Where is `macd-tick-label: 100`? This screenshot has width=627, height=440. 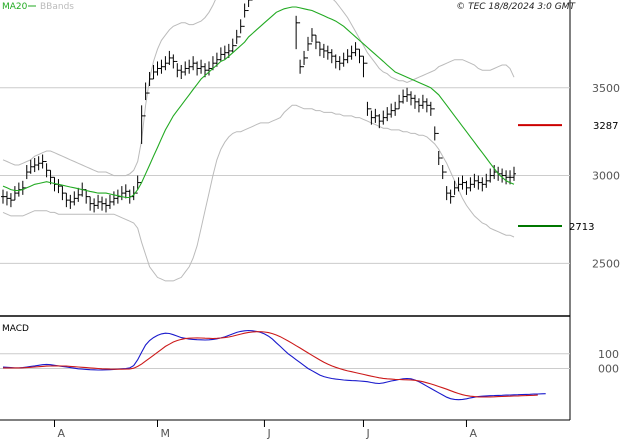
macd-tick-label: 100 is located at coordinates (608, 354).